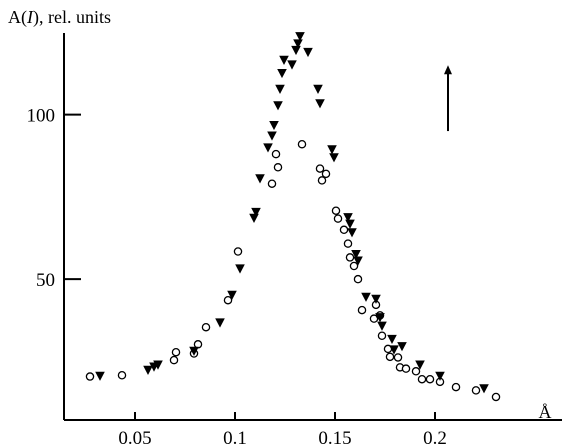 This screenshot has height=448, width=578. Describe the element at coordinates (41, 116) in the screenshot. I see `y-tick-label: 100` at that location.